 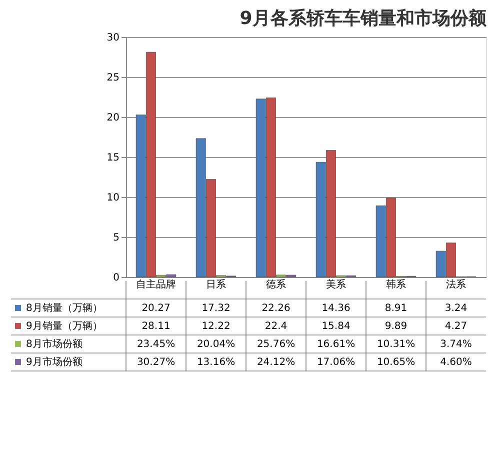 What do you see at coordinates (113, 198) in the screenshot?
I see `y-tick-label: 10` at bounding box center [113, 198].